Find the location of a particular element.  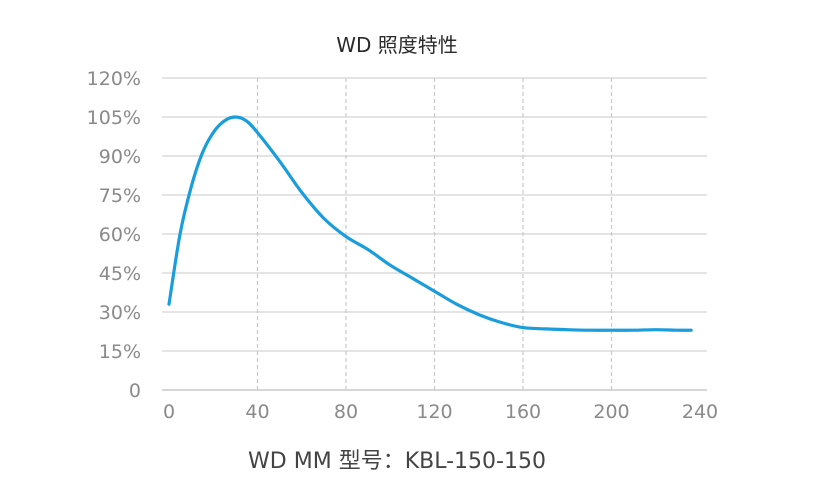

x-tick-label: 160 is located at coordinates (523, 412).